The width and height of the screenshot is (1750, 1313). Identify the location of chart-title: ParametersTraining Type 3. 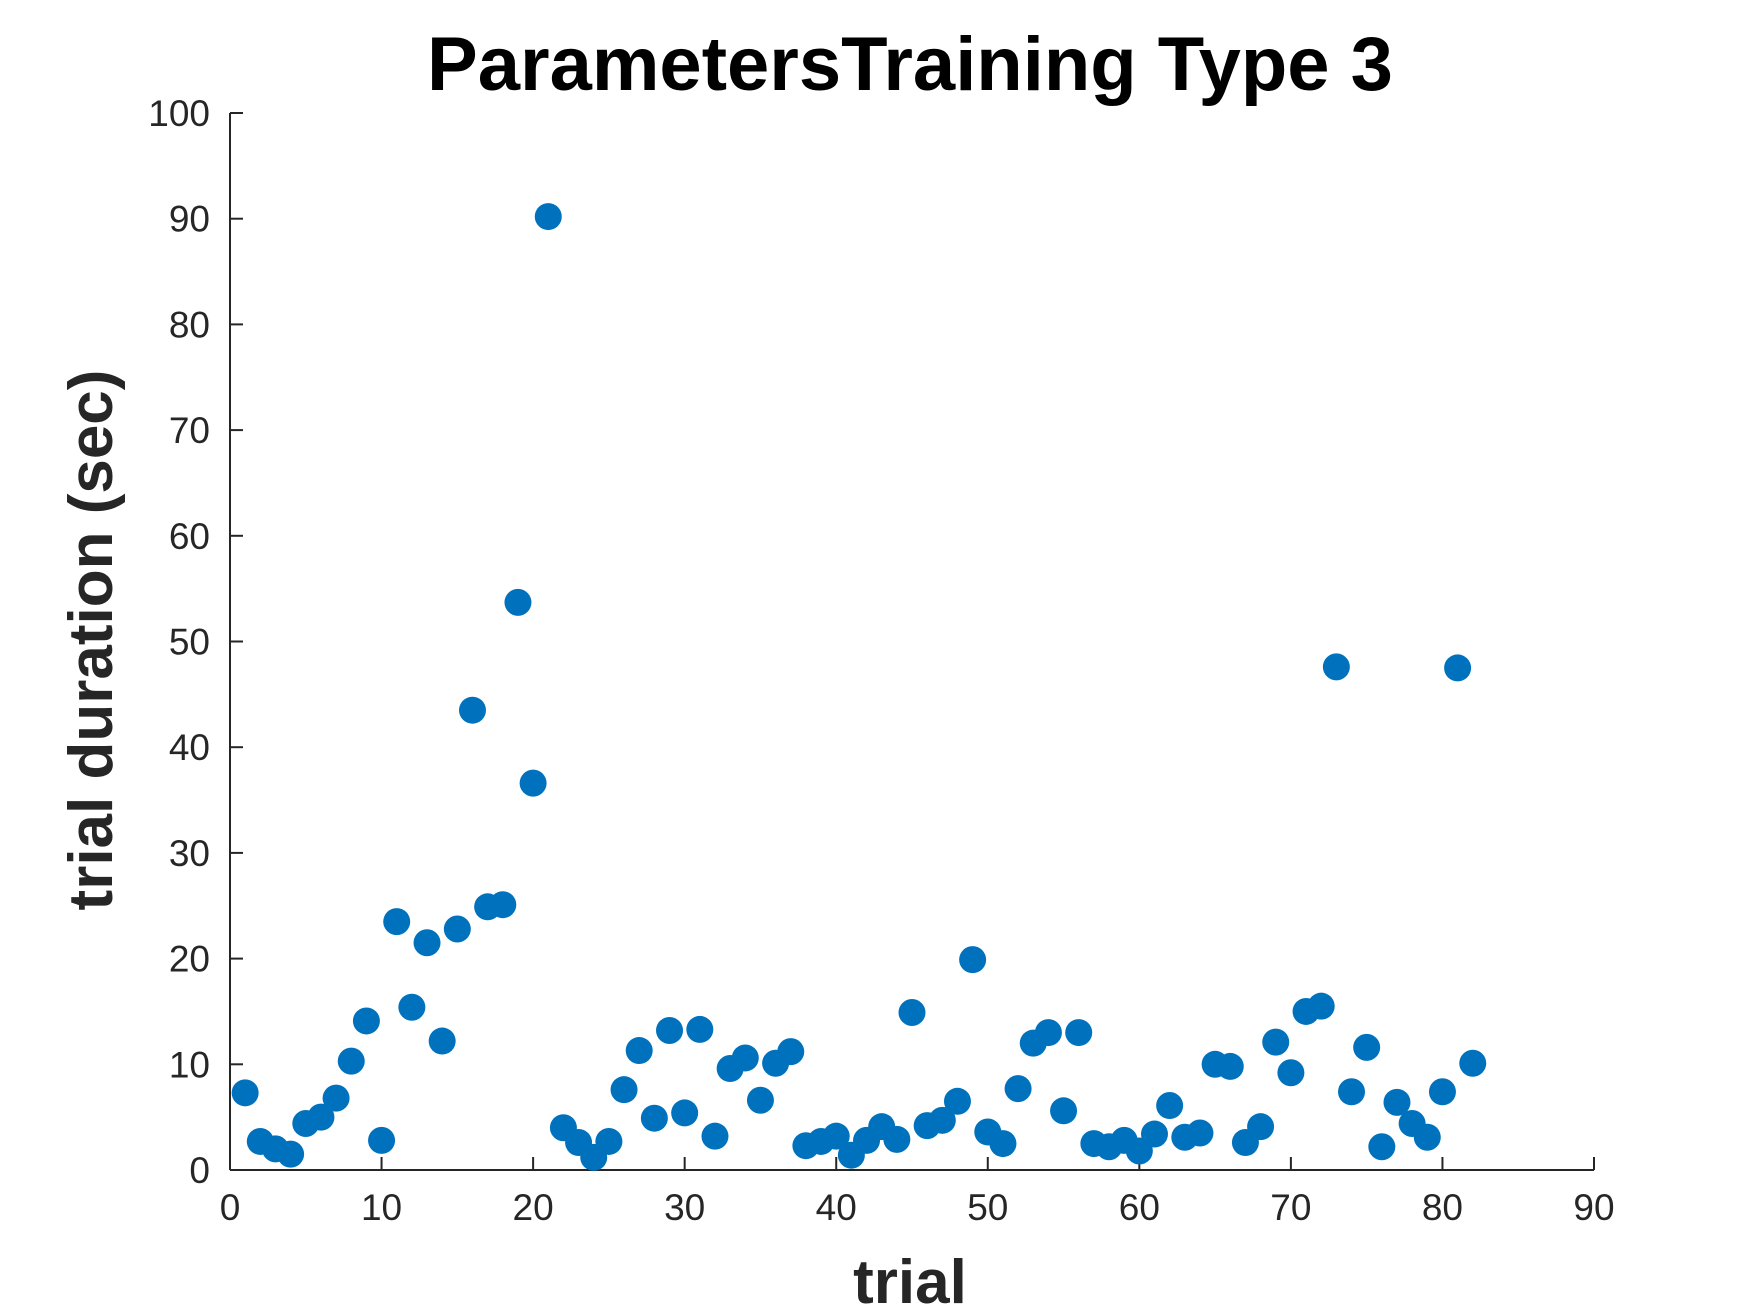
(910, 64).